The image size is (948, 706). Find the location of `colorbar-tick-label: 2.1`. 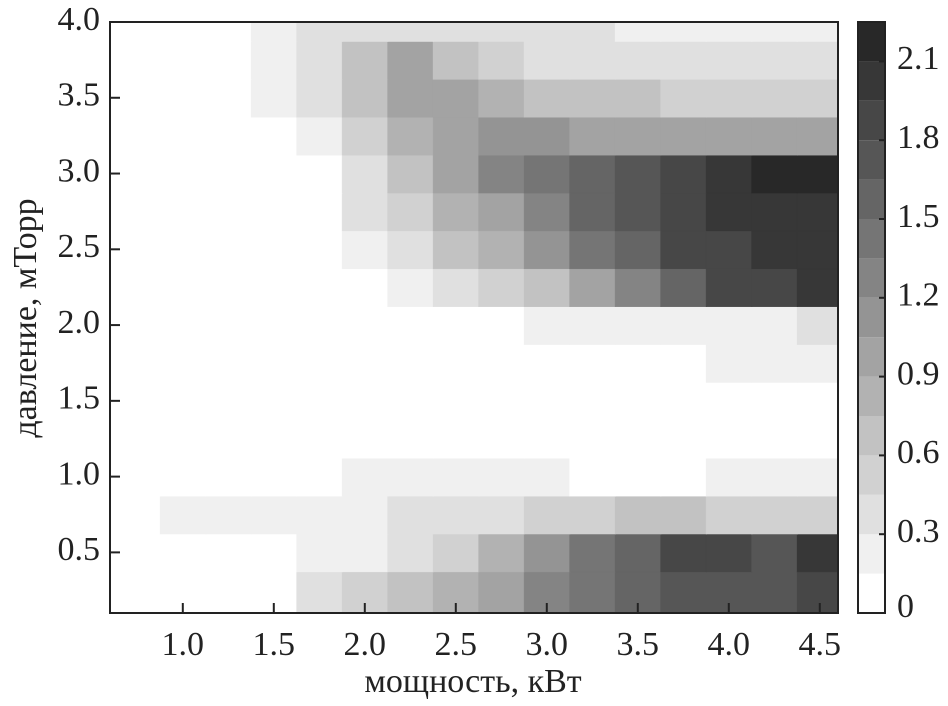

colorbar-tick-label: 2.1 is located at coordinates (918, 58).